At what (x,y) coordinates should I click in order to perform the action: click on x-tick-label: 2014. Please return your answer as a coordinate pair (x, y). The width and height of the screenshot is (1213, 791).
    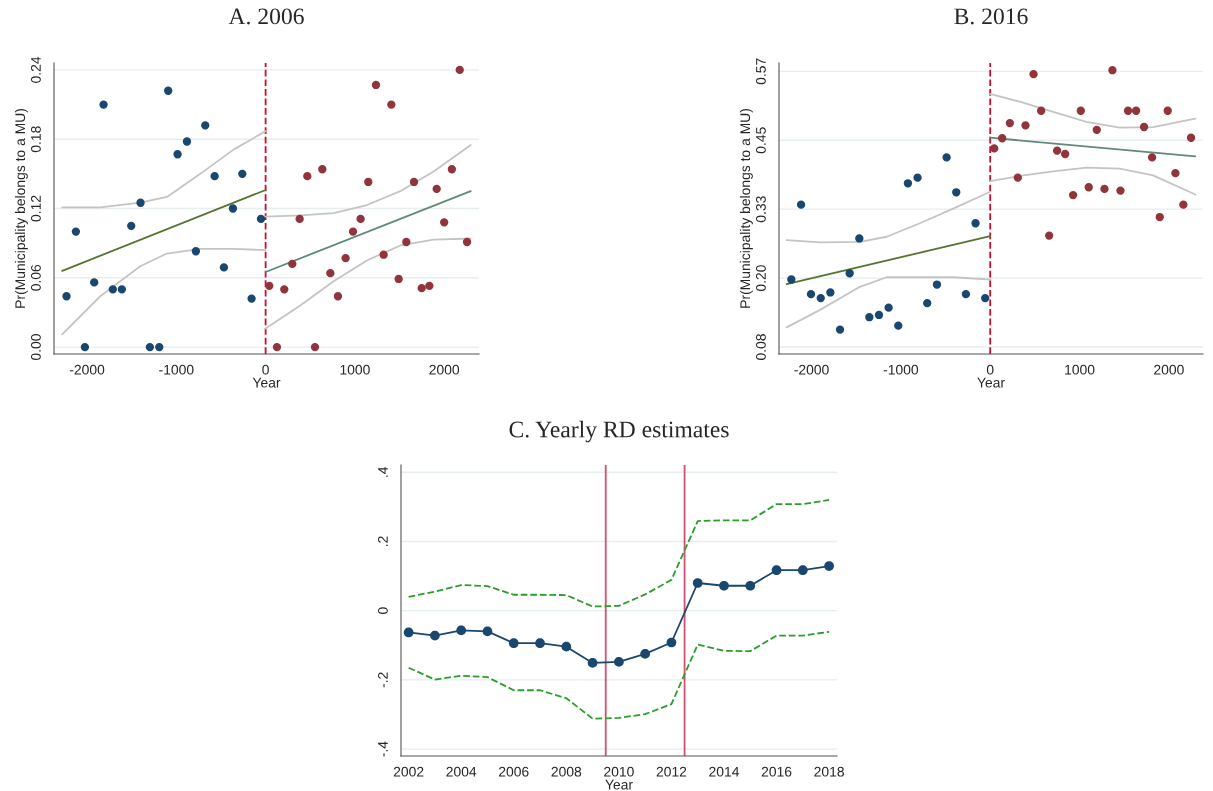
    Looking at the image, I should click on (724, 771).